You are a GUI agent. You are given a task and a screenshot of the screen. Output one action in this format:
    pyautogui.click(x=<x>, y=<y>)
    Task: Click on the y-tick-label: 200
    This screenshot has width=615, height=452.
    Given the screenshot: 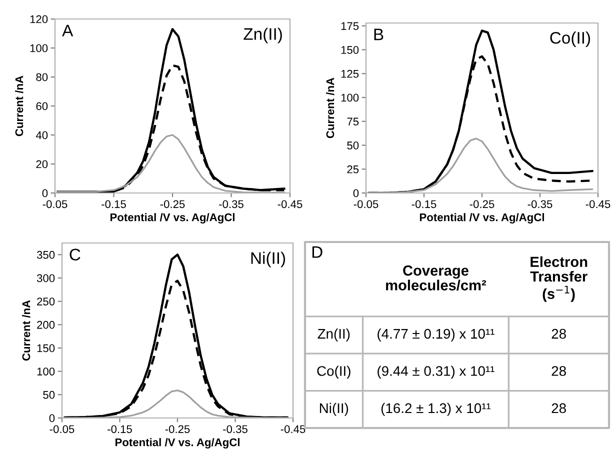 What is the action you would take?
    pyautogui.click(x=46, y=324)
    